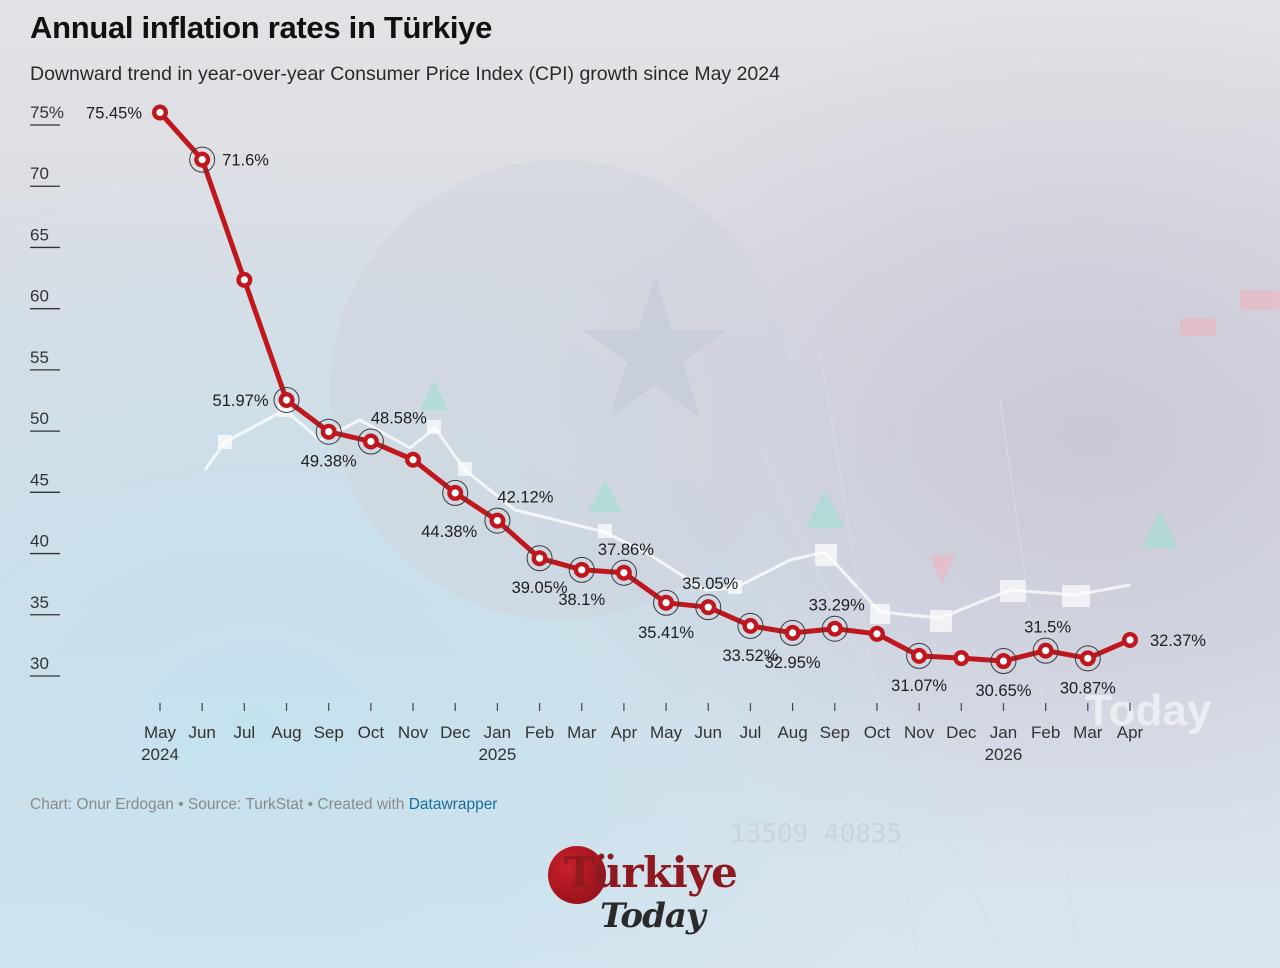 This screenshot has height=968, width=1280. What do you see at coordinates (39, 296) in the screenshot?
I see `y-tick-label: 60` at bounding box center [39, 296].